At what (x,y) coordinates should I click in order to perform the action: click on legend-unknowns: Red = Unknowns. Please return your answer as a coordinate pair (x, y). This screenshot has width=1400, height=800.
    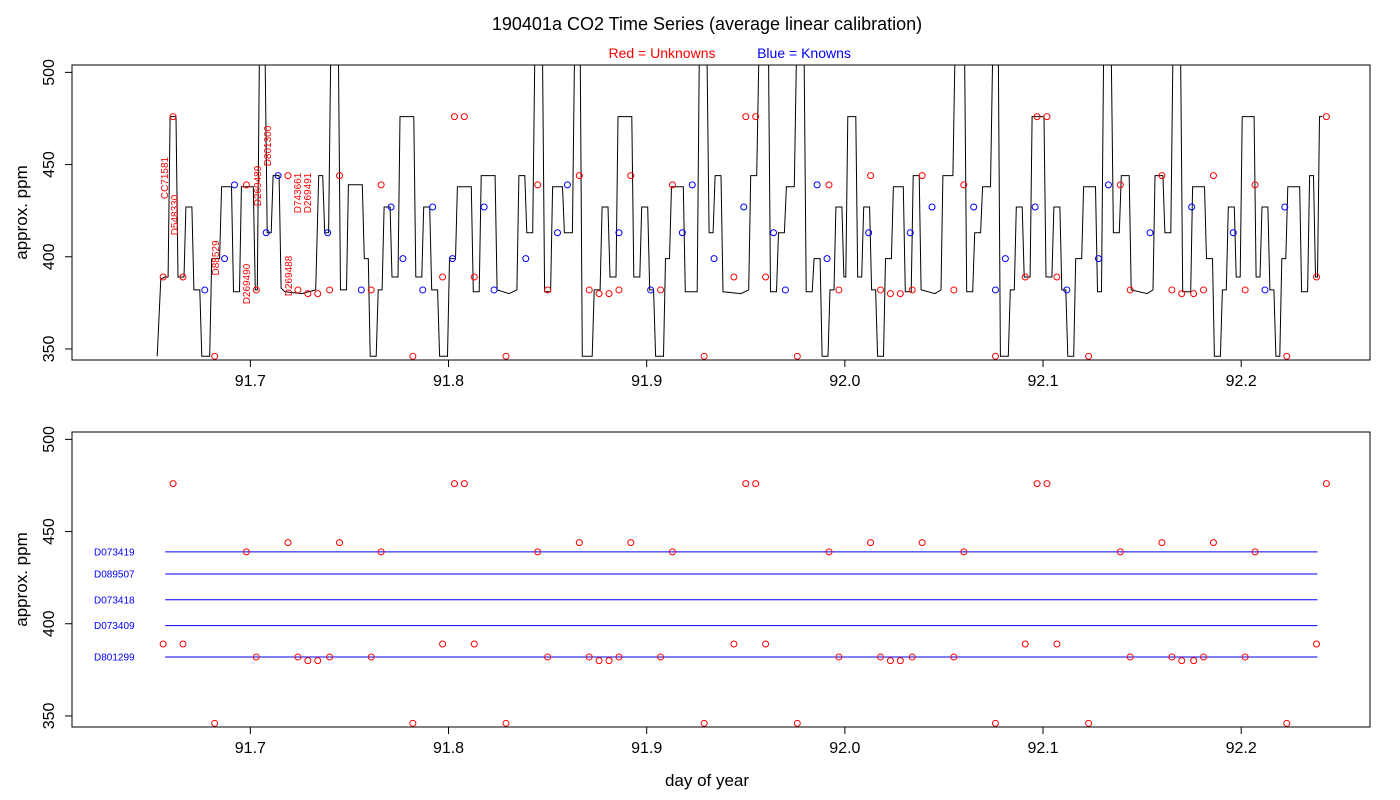
    Looking at the image, I should click on (661, 53).